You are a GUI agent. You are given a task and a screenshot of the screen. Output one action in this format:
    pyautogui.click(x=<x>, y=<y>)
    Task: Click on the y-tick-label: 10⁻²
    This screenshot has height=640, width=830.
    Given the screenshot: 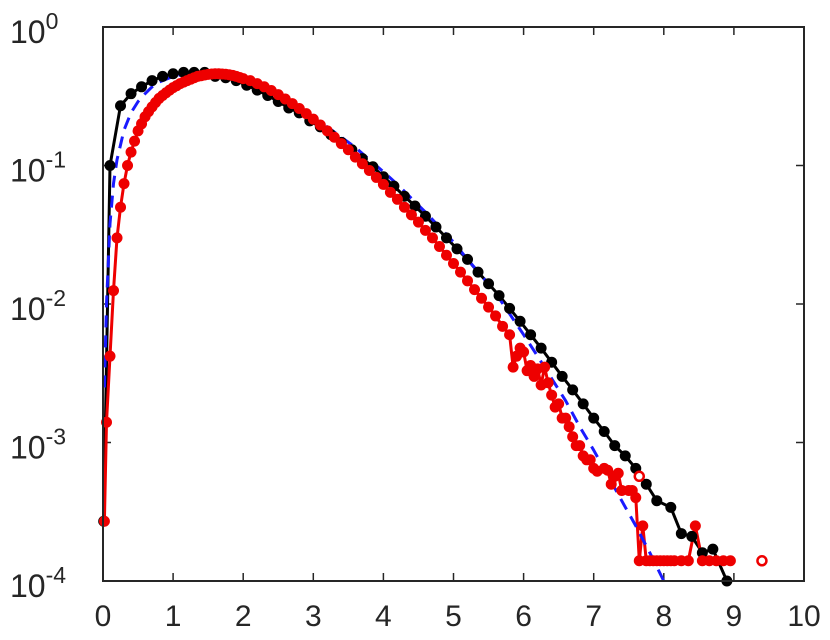 What is the action you would take?
    pyautogui.click(x=38, y=306)
    